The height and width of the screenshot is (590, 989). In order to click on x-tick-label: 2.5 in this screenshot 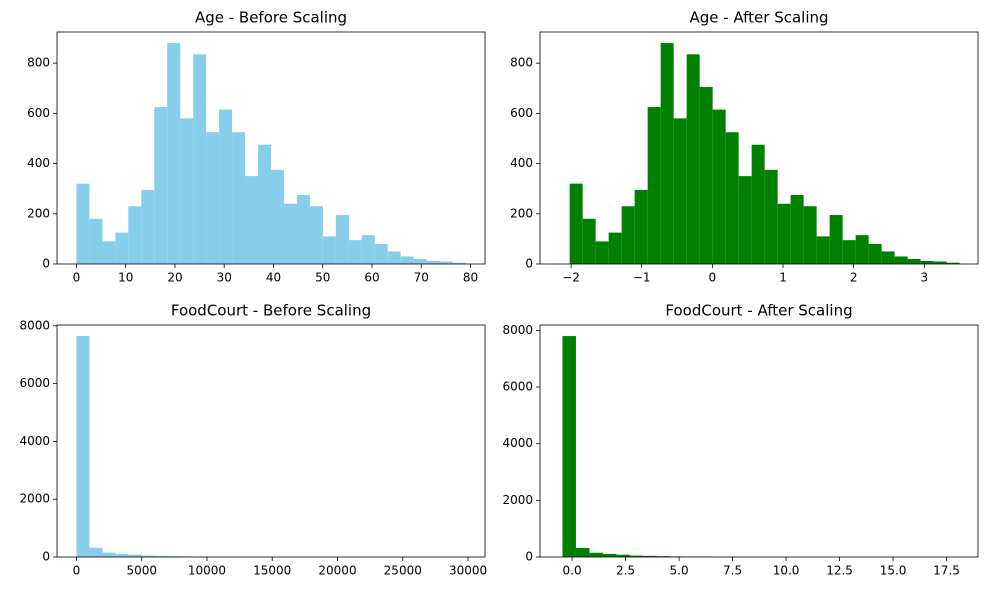, I will do `click(625, 571)`.